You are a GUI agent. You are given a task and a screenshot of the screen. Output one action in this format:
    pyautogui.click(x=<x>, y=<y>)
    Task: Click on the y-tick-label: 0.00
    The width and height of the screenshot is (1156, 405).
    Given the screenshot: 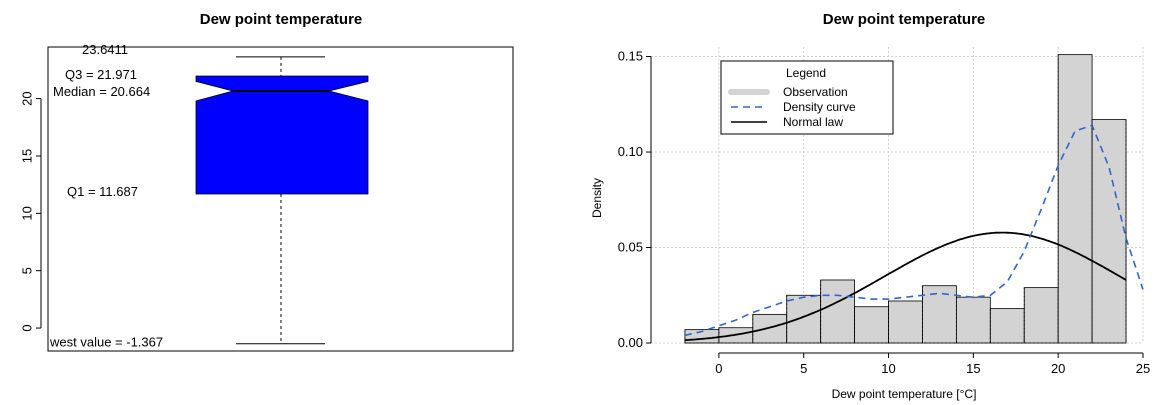 What is the action you would take?
    pyautogui.click(x=630, y=342)
    